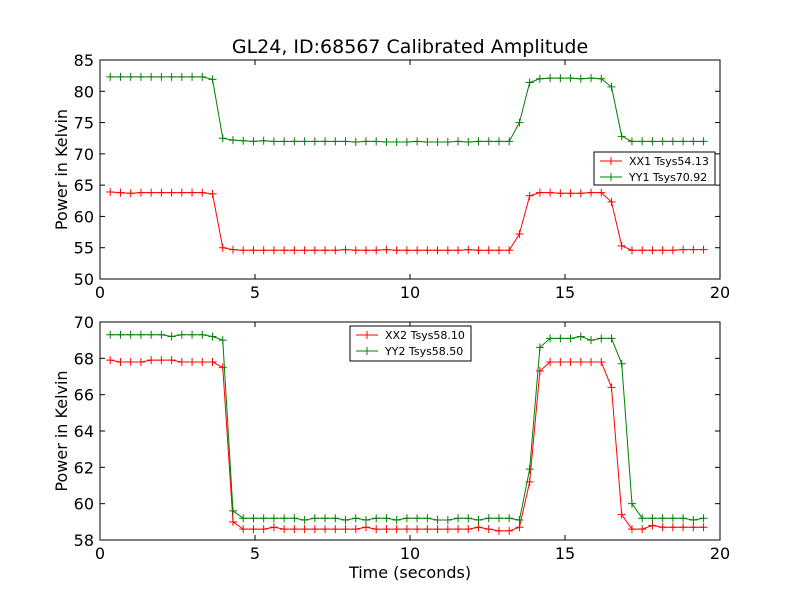  What do you see at coordinates (84, 279) in the screenshot?
I see `y-tick-label: 50` at bounding box center [84, 279].